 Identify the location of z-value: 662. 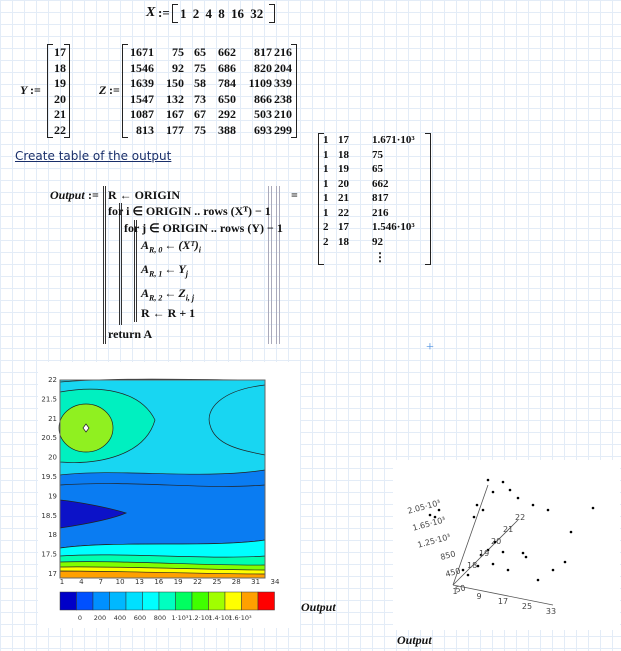
(227, 52).